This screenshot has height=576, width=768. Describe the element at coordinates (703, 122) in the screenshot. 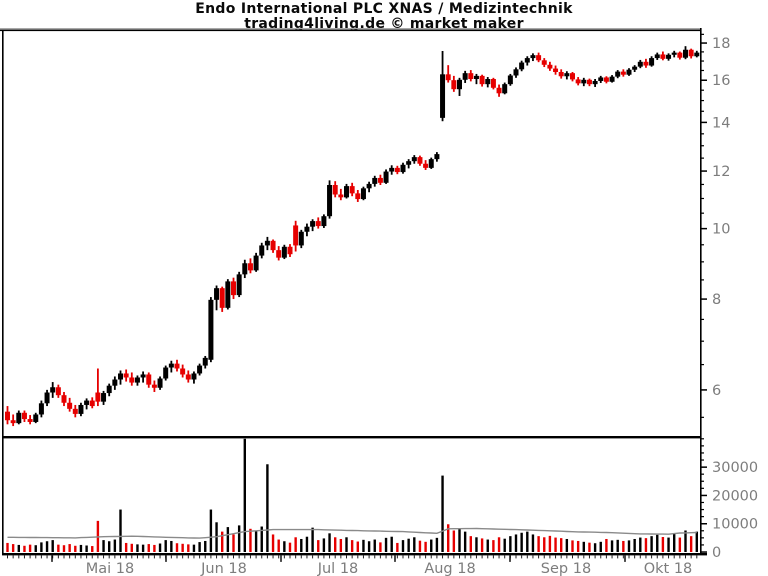

I see `major-tick` at that location.